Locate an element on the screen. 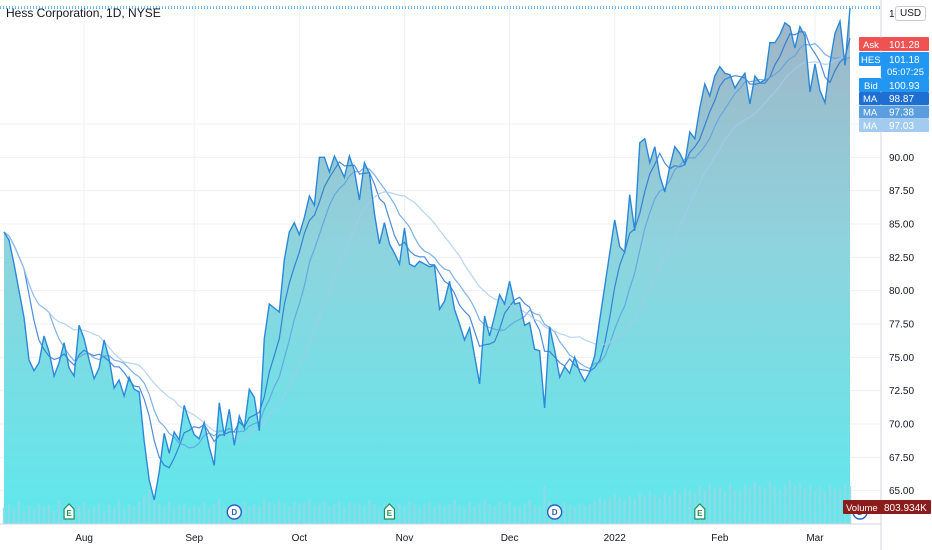 The width and height of the screenshot is (932, 550). volume-tag is located at coordinates (862, 507).